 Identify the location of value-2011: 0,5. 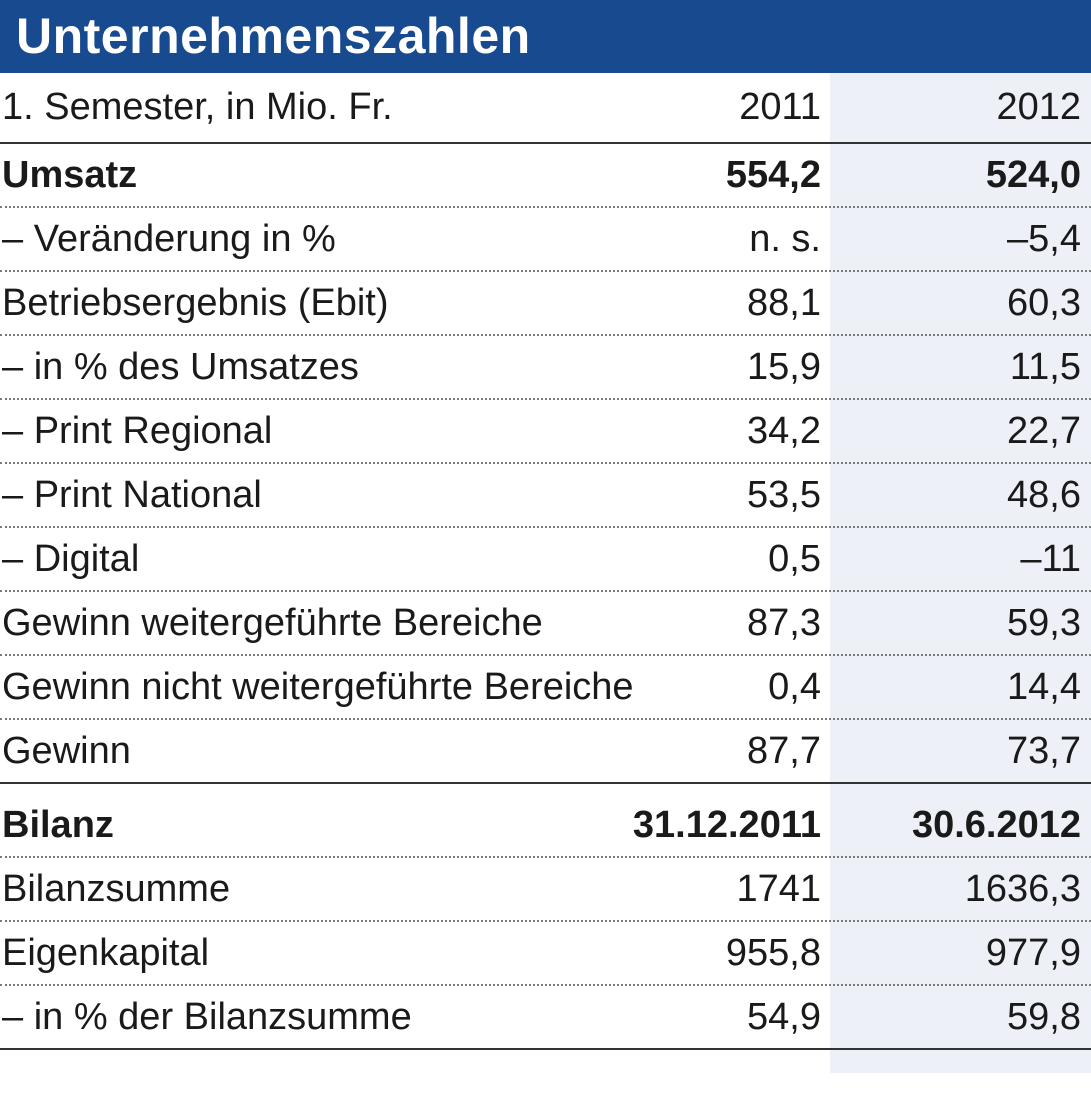
(794, 558).